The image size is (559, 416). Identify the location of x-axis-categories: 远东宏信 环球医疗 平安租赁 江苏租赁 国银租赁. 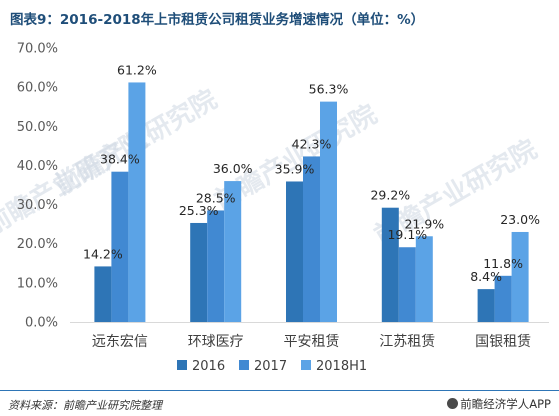
(311, 342).